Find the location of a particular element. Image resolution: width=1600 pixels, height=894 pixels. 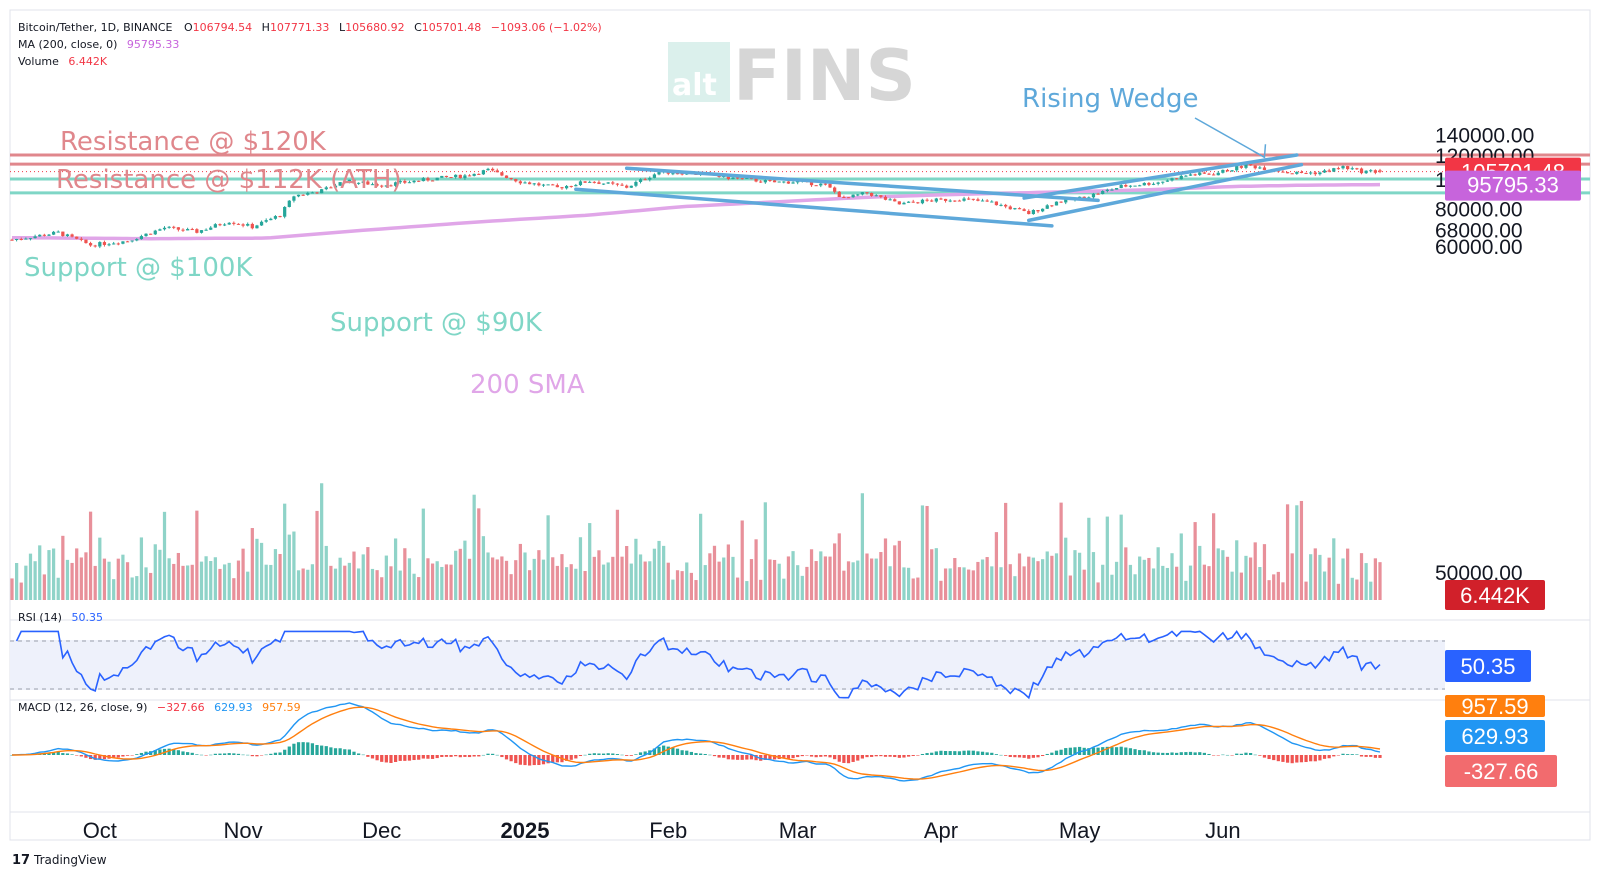

macd-histogram is located at coordinates (696, 754).